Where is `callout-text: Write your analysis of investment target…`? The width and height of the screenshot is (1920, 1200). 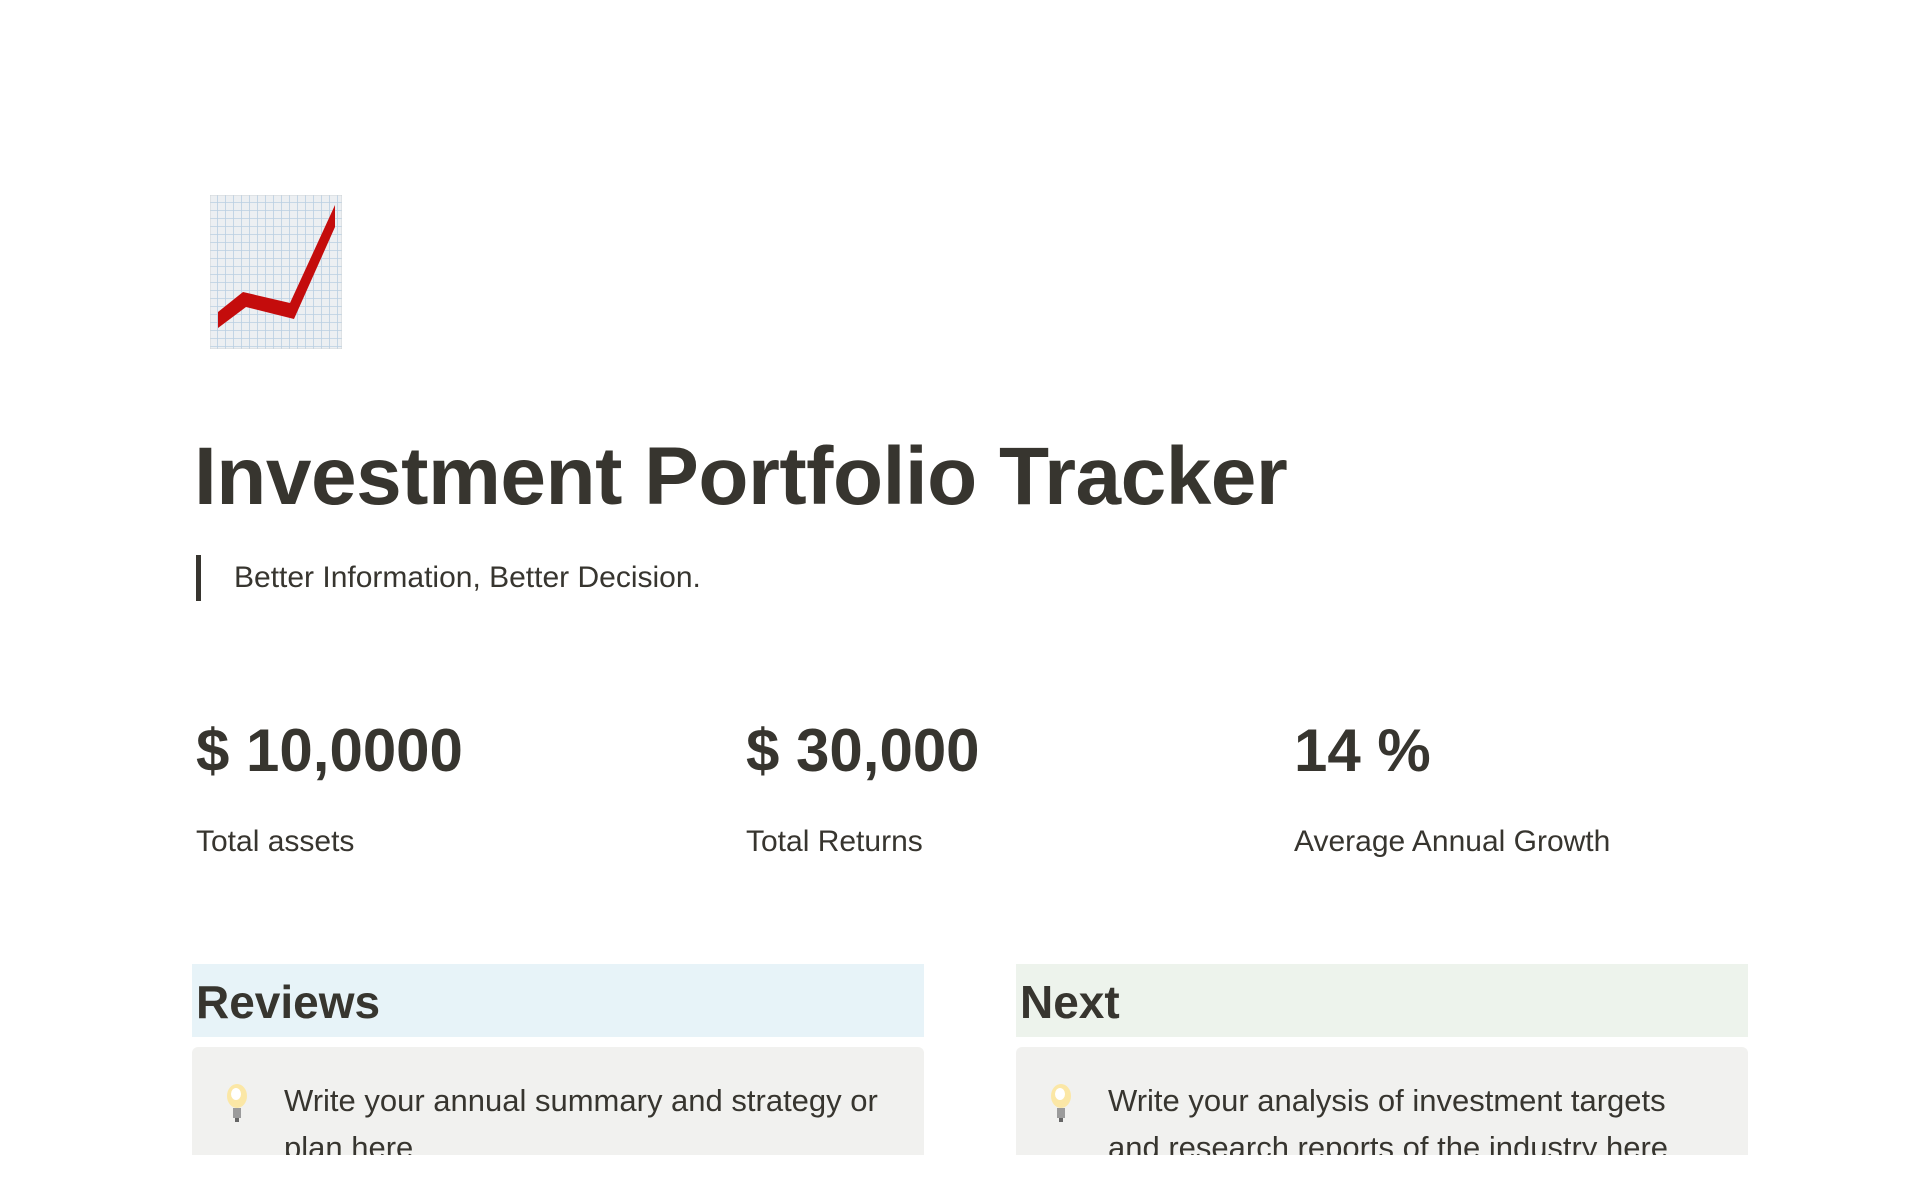
callout-text: Write your analysis of investment target… is located at coordinates (1388, 1119).